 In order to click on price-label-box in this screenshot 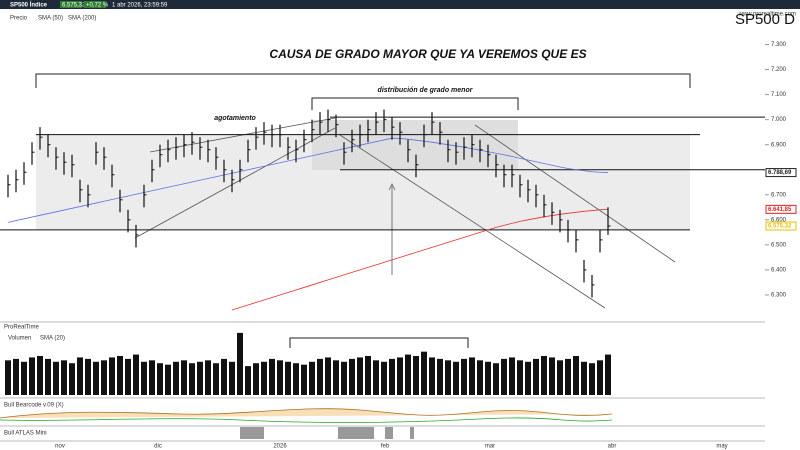, I will do `click(781, 173)`.